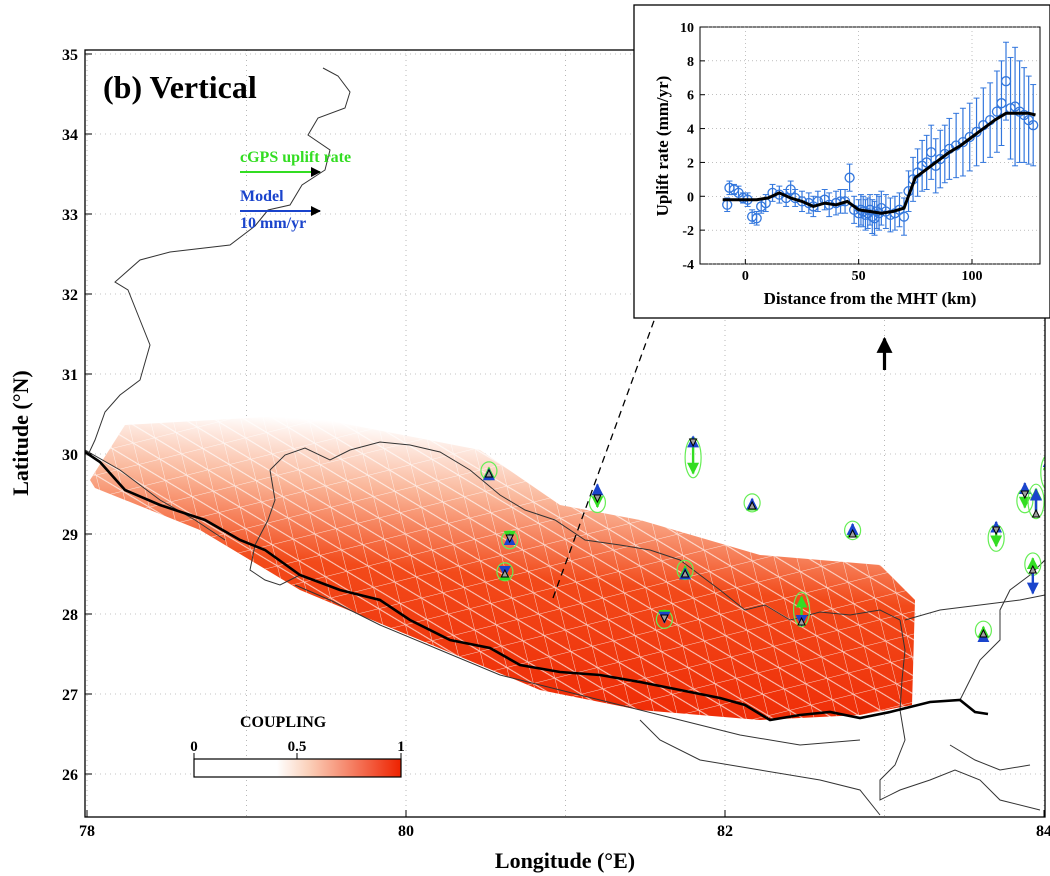 Image resolution: width=1050 pixels, height=876 pixels. I want to click on inset-model-curve, so click(879, 163).